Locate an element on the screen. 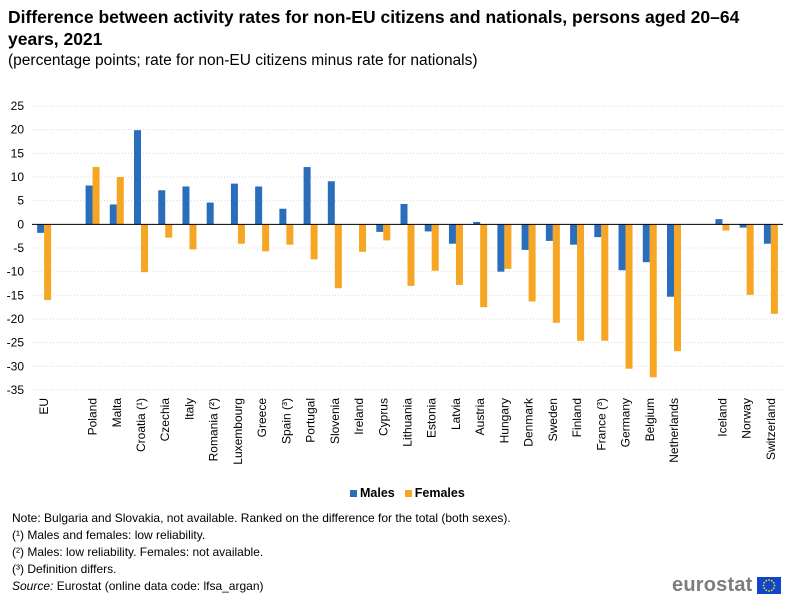 Image resolution: width=790 pixels, height=599 pixels. eu-flag-icon is located at coordinates (768, 585).